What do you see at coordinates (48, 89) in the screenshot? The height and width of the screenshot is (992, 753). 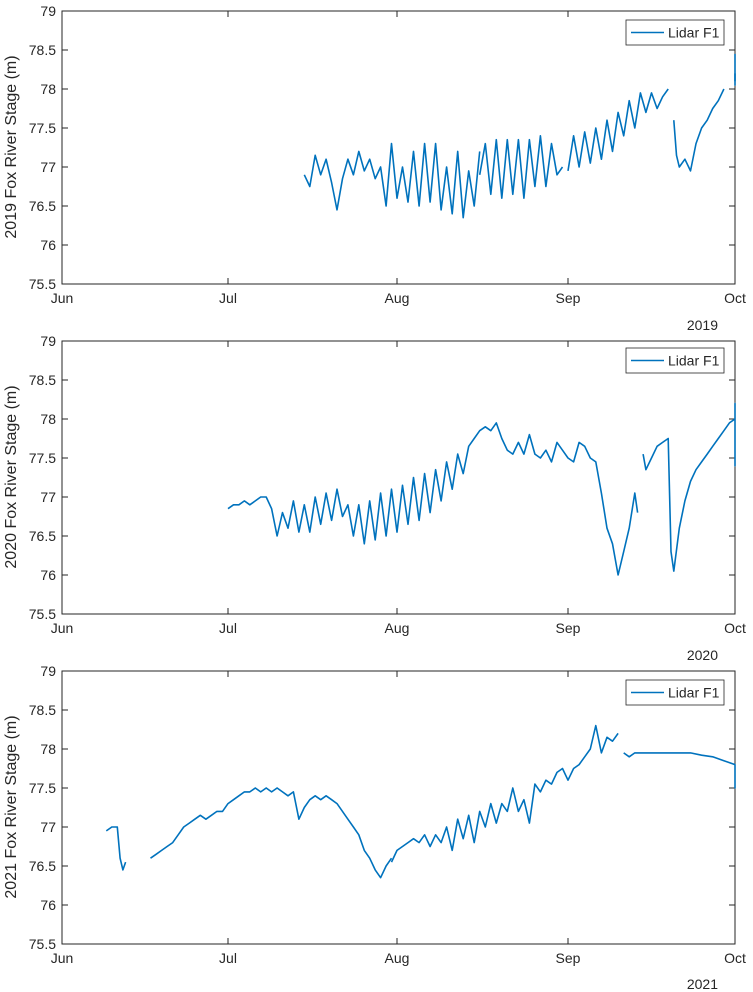 I see `y-tick-label-2019-5: 78` at bounding box center [48, 89].